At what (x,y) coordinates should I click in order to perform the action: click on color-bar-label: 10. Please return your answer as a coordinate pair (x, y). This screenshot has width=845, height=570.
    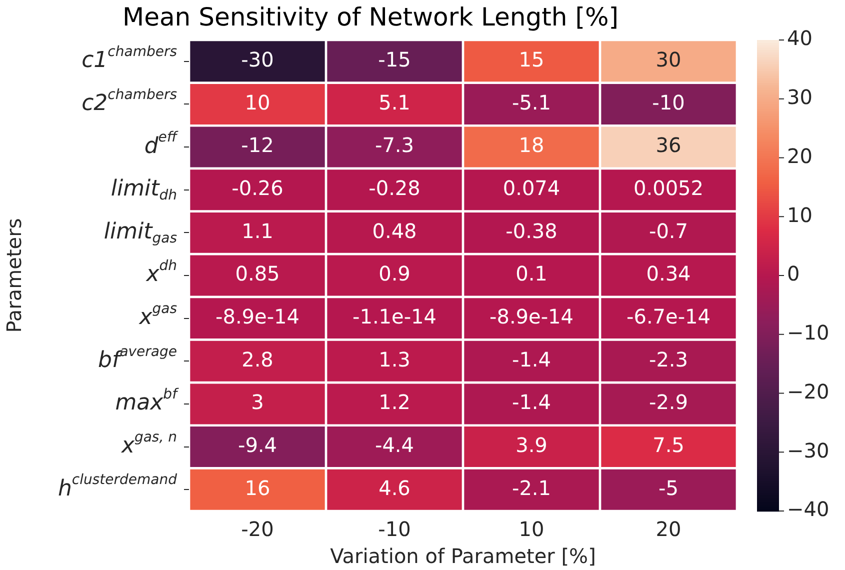
    Looking at the image, I should click on (799, 214).